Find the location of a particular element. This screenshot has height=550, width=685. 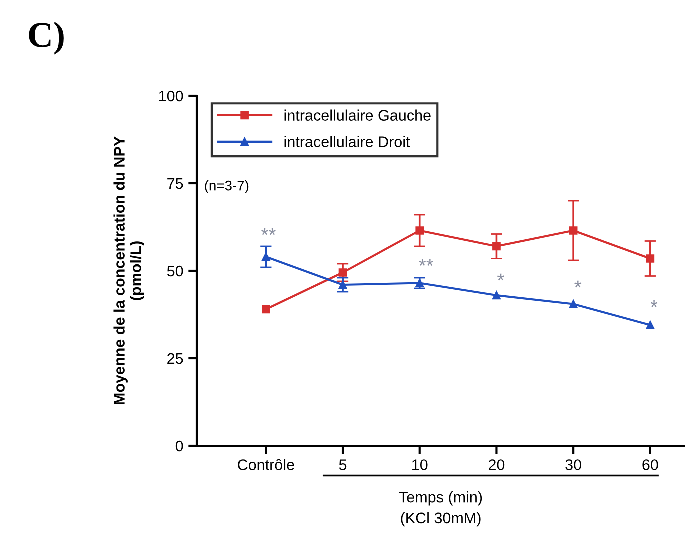

x-tick-label: 20 is located at coordinates (496, 465).